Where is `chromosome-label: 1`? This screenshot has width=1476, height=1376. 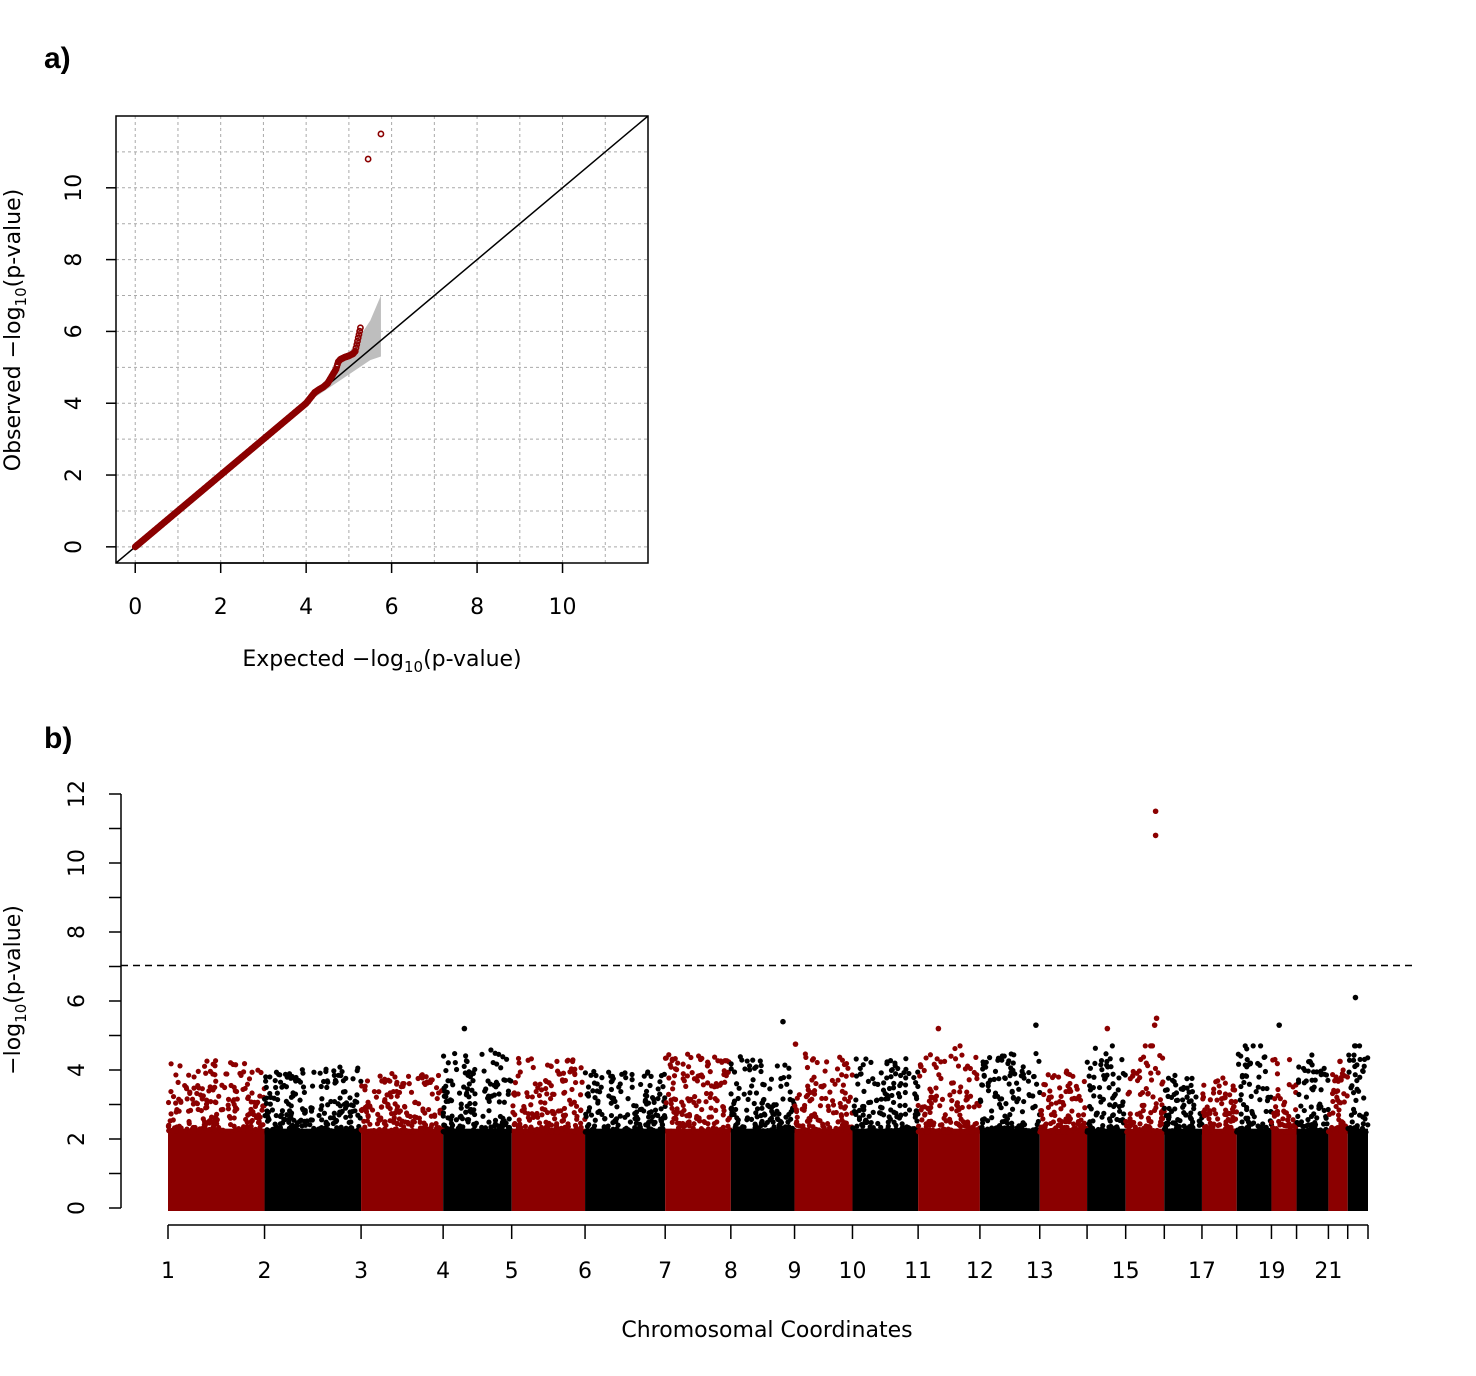
chromosome-label: 1 is located at coordinates (168, 1271).